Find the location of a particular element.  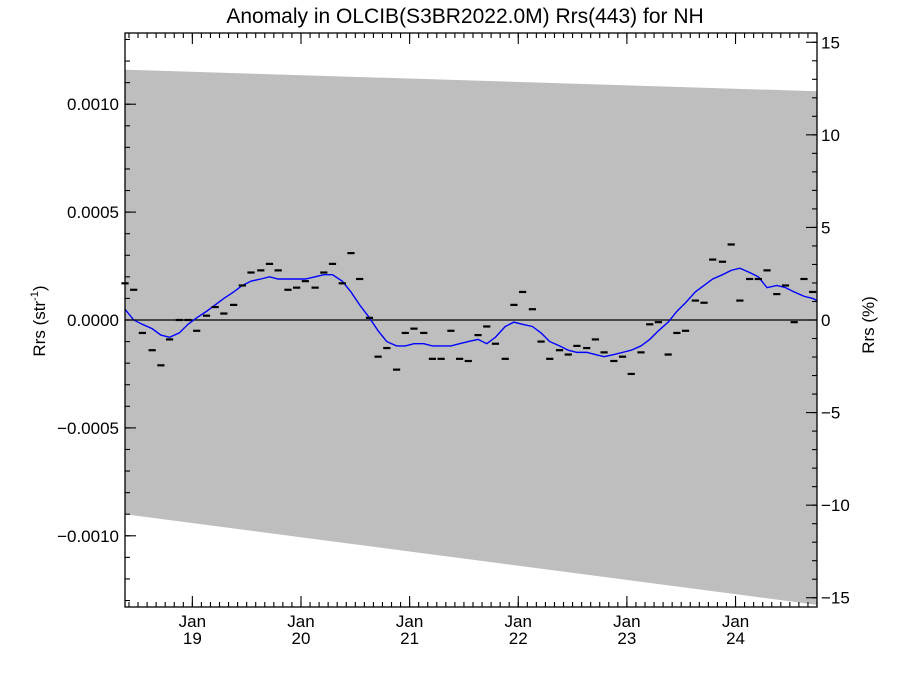

y-axis-title-close: ) is located at coordinates (39, 288).